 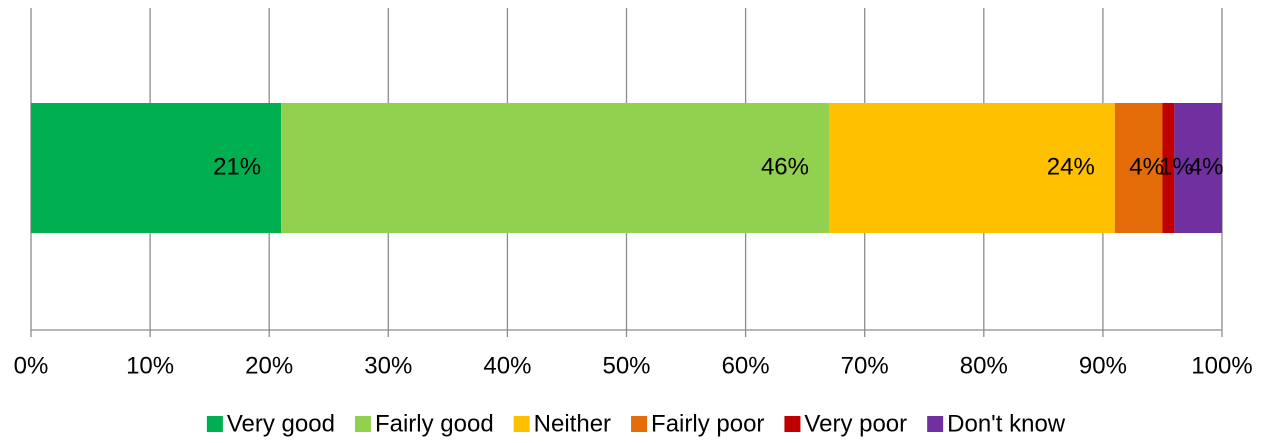 I want to click on x-tick-label: 90%, so click(x=1103, y=365).